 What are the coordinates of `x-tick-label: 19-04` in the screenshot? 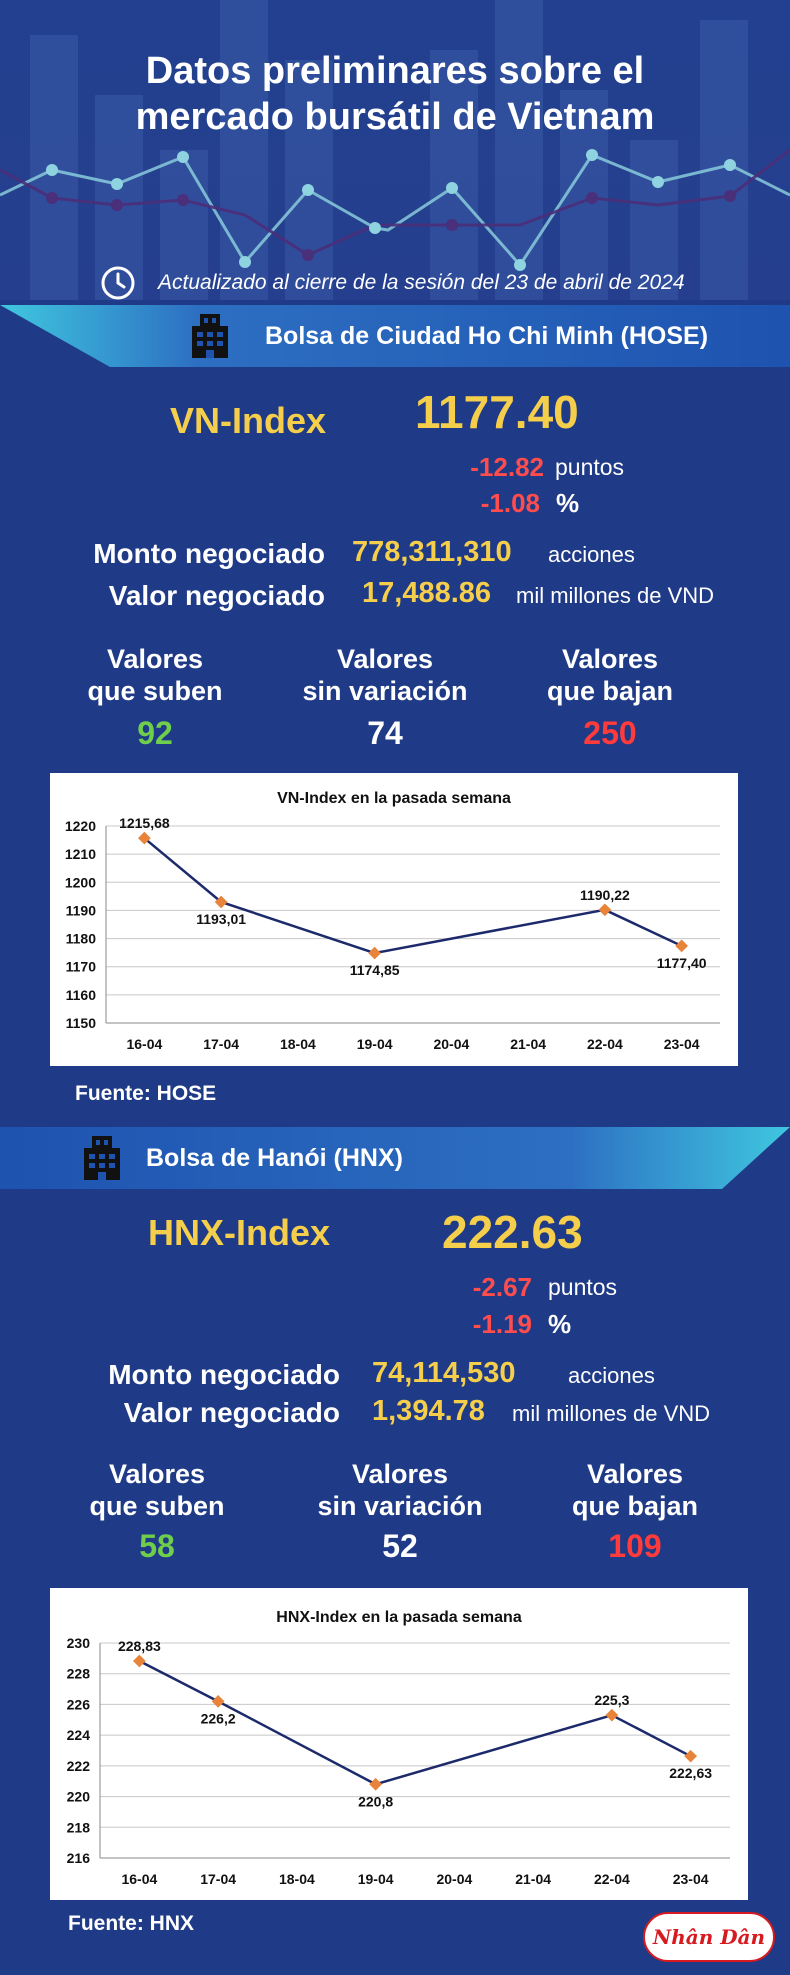 It's located at (375, 1044).